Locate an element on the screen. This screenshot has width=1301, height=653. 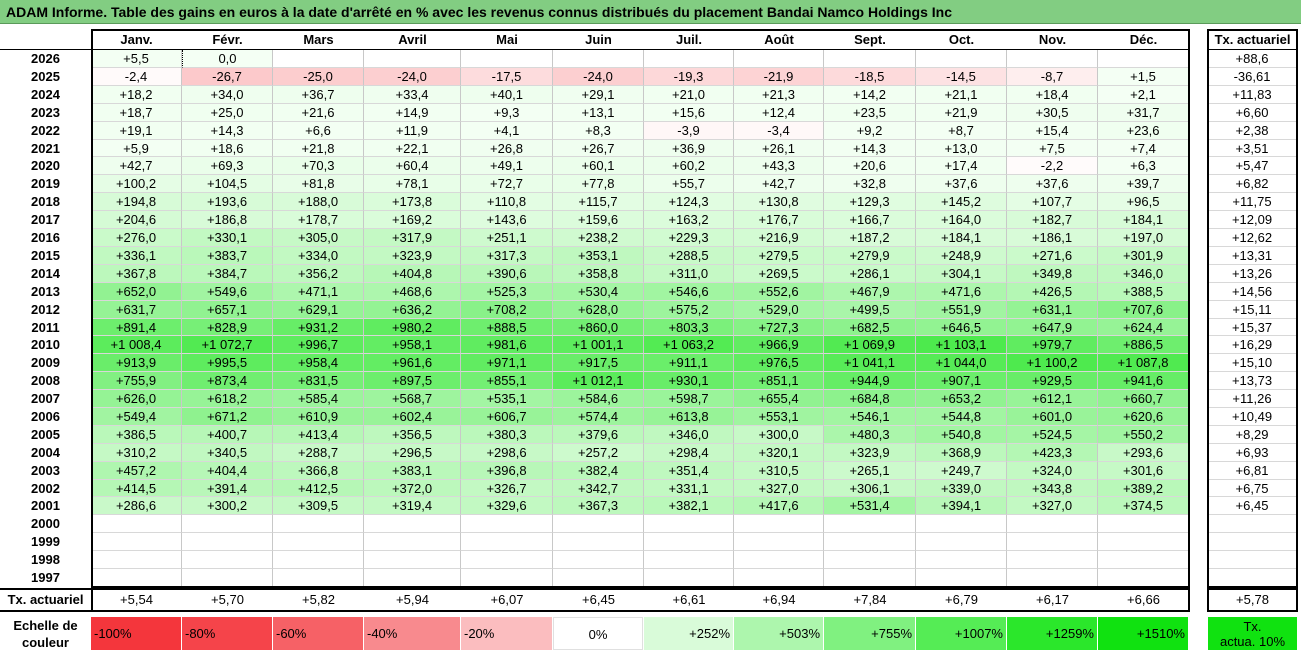
table-cell: +907,1 is located at coordinates (961, 381).